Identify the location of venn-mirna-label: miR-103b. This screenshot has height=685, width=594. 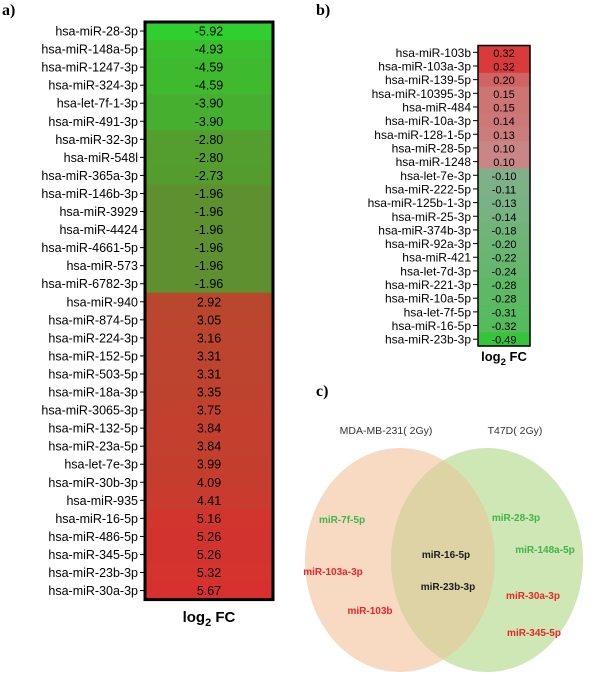
(369, 611).